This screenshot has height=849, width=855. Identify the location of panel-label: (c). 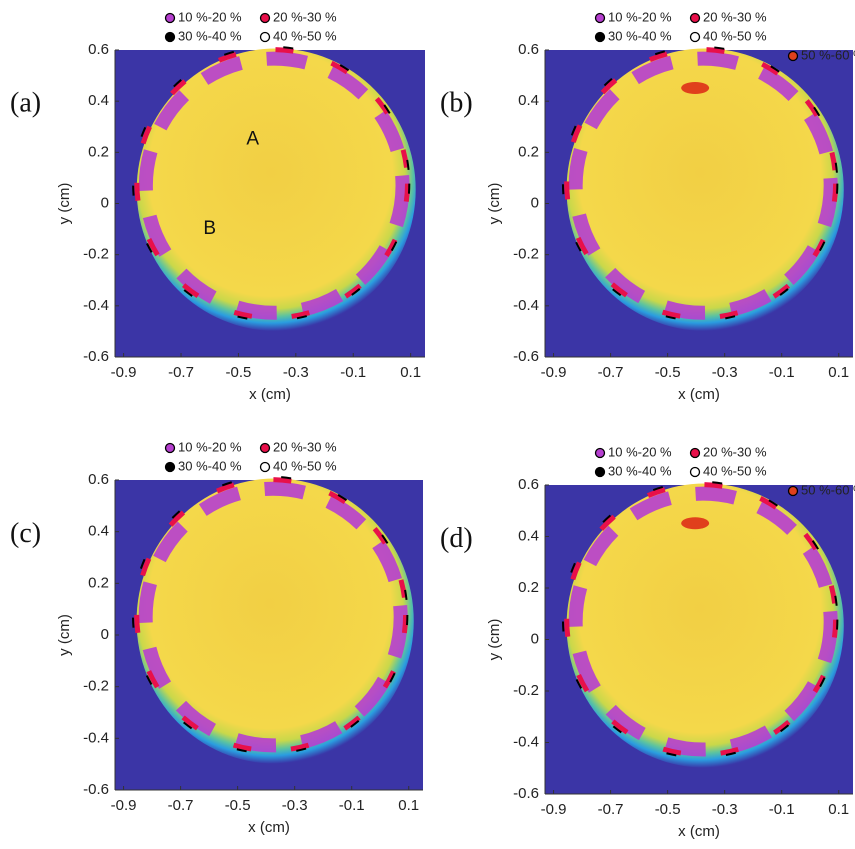
(25, 533).